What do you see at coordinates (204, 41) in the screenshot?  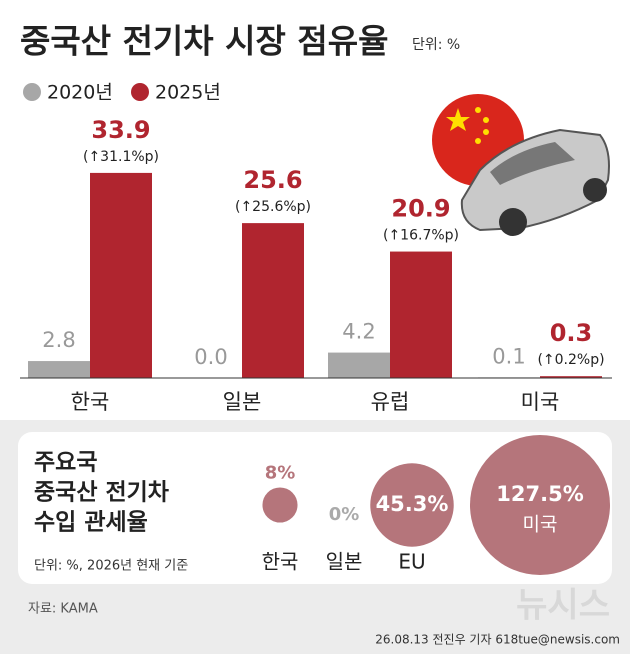 I see `chart-title: 중국산 전기차 시장 점유율` at bounding box center [204, 41].